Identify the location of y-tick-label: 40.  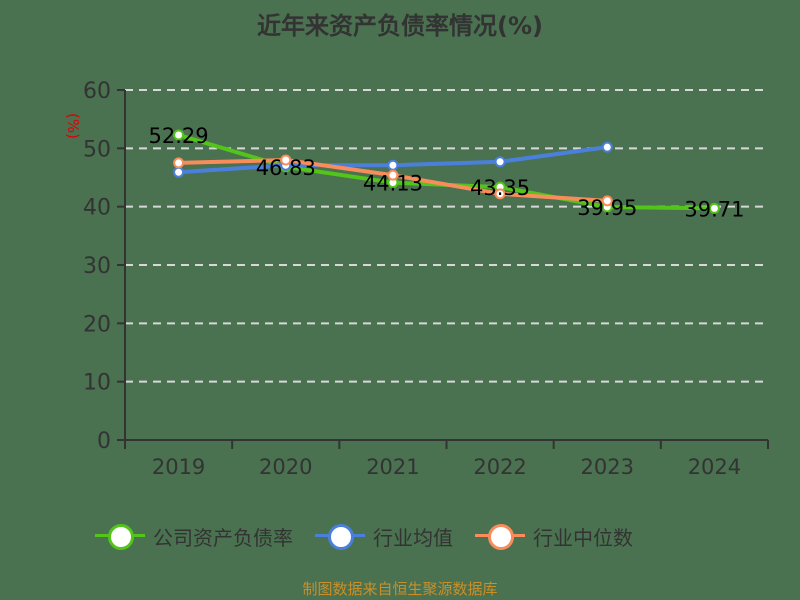
(97, 208).